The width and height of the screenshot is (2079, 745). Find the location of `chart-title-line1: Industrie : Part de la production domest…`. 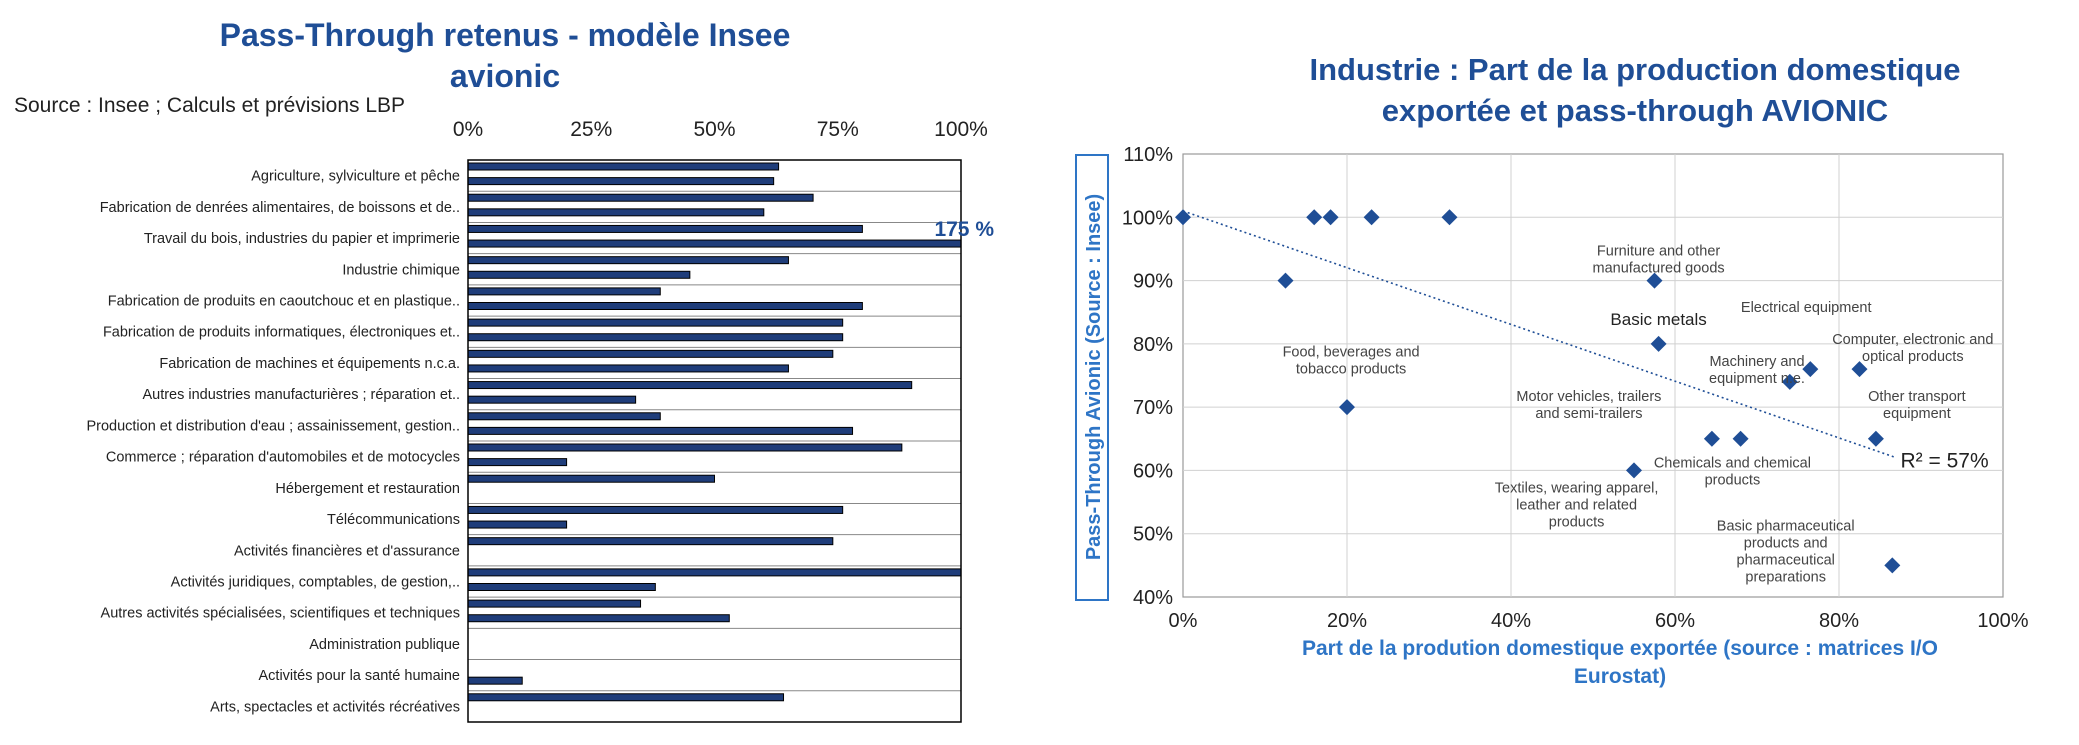

chart-title-line1: Industrie : Part de la production domest… is located at coordinates (1634, 69).